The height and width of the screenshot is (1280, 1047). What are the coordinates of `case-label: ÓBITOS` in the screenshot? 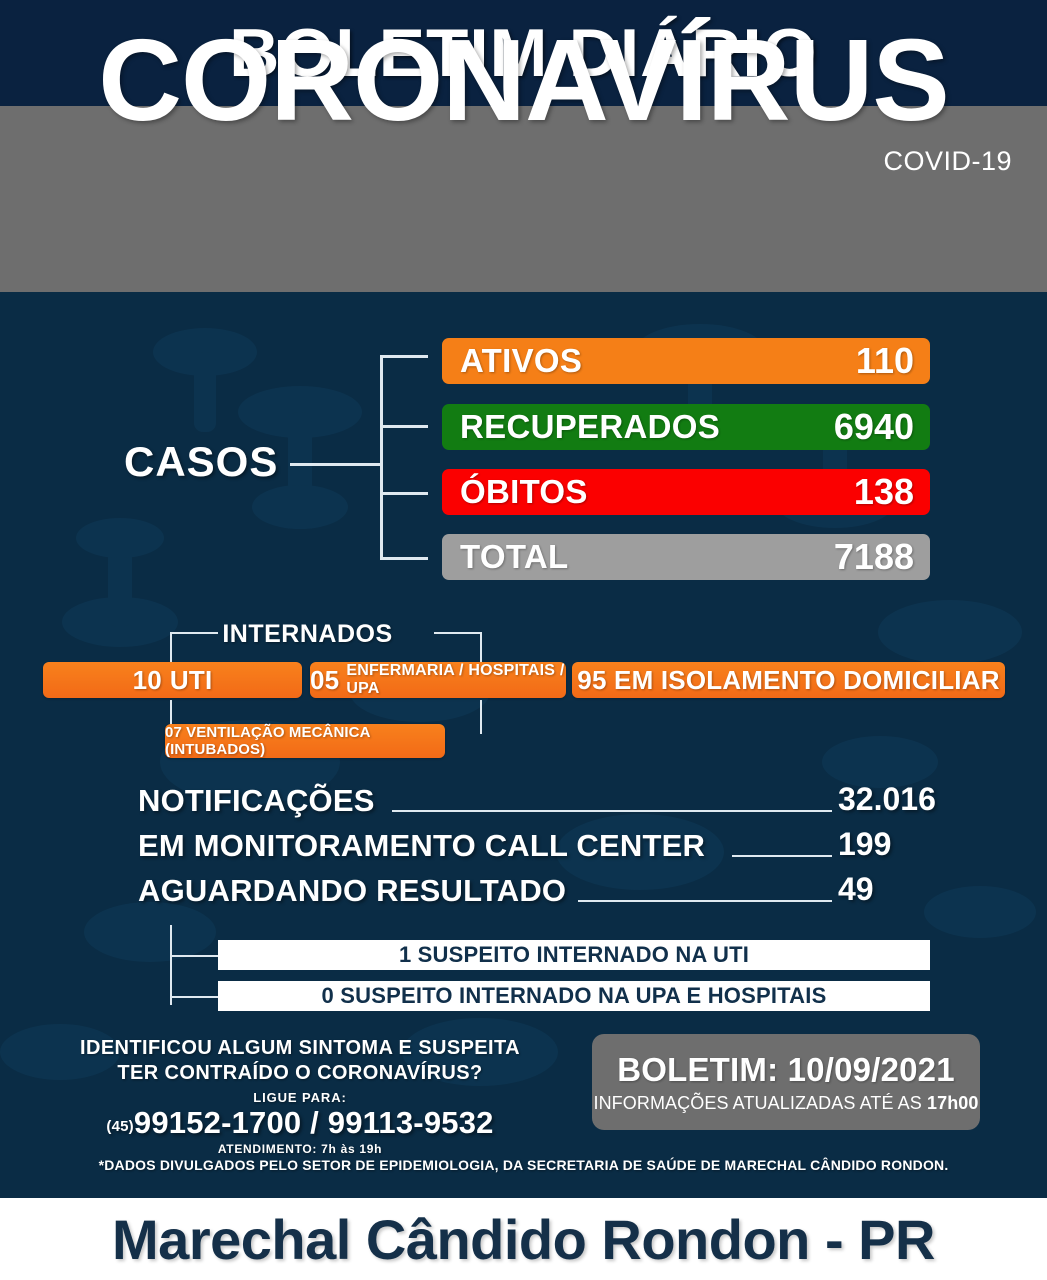 It's located at (524, 491).